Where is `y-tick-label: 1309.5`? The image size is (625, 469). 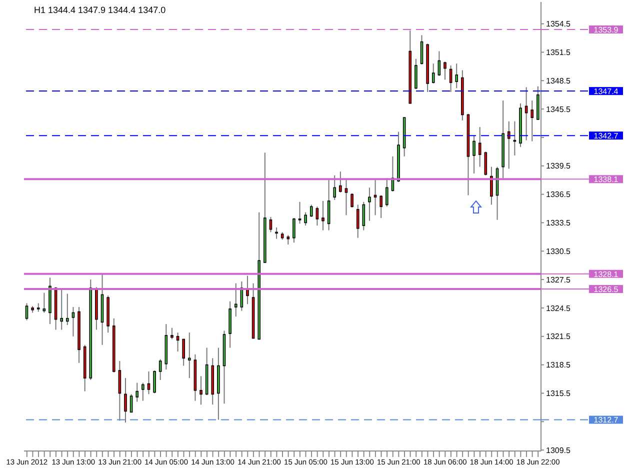 y-tick-label: 1309.5 is located at coordinates (559, 450).